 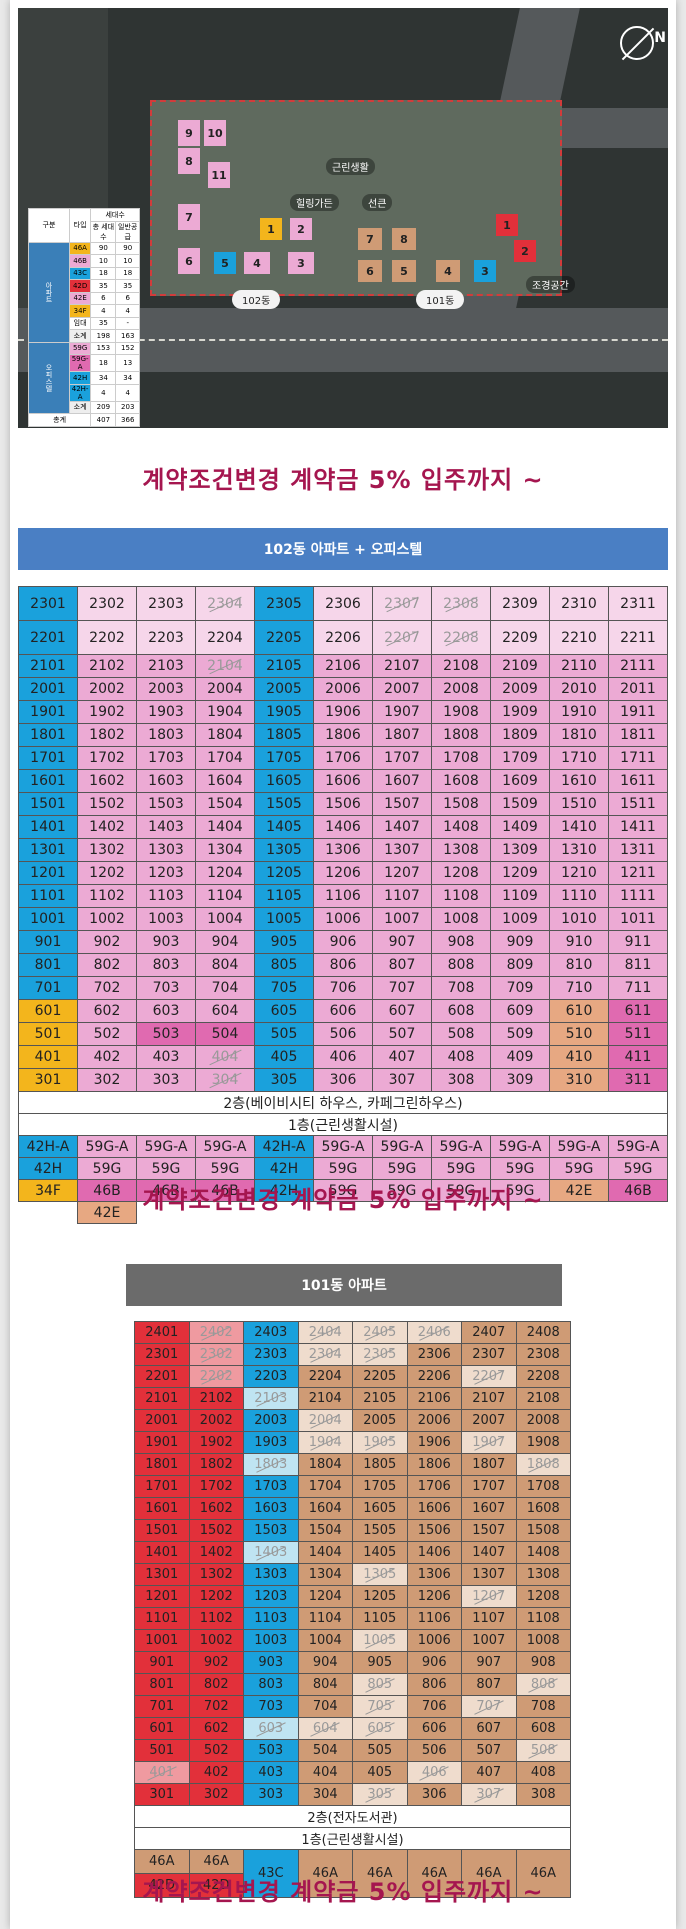 I want to click on label-101: 101동, so click(x=440, y=299).